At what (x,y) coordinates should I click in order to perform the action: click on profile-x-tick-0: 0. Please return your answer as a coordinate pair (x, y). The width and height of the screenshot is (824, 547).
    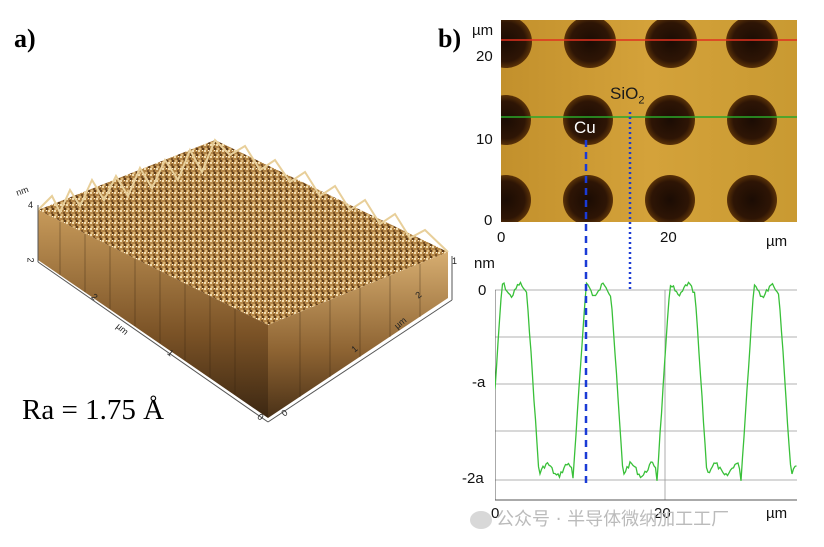
    Looking at the image, I should click on (495, 513).